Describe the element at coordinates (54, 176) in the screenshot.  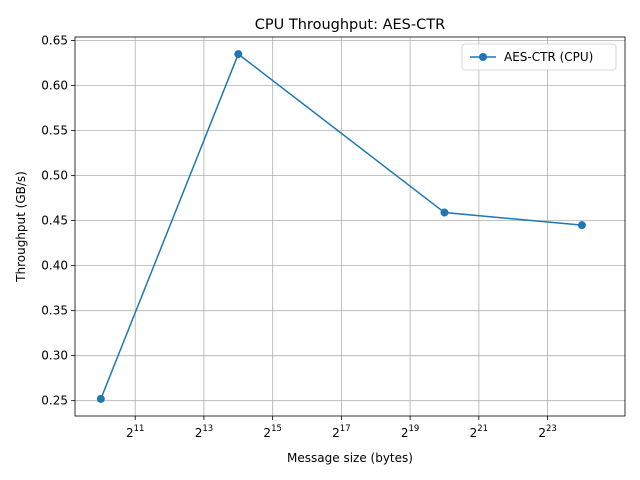
I see `y-tick-label: 0.50` at that location.